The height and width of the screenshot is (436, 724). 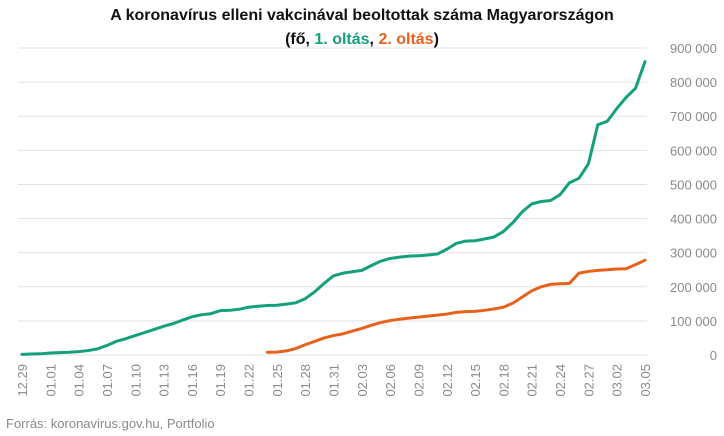 I want to click on x-tick-label: 02.15, so click(x=475, y=380).